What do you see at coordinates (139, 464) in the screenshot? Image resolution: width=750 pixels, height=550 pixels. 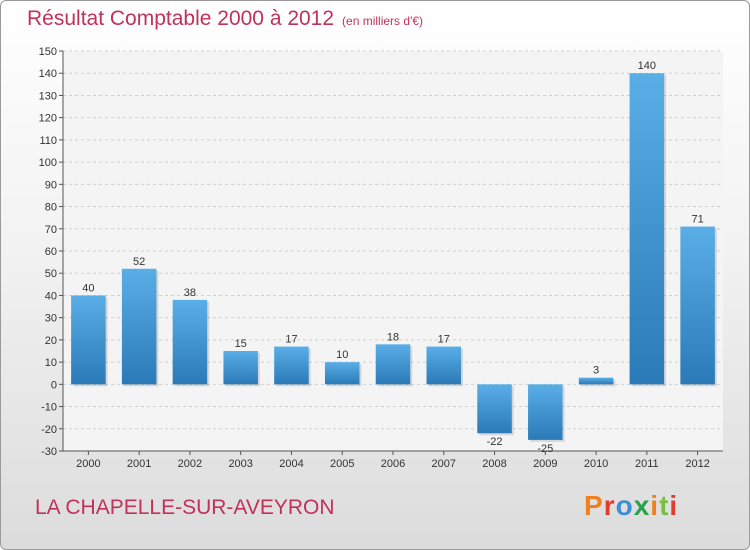 I see `x-tick-label: 2001` at bounding box center [139, 464].